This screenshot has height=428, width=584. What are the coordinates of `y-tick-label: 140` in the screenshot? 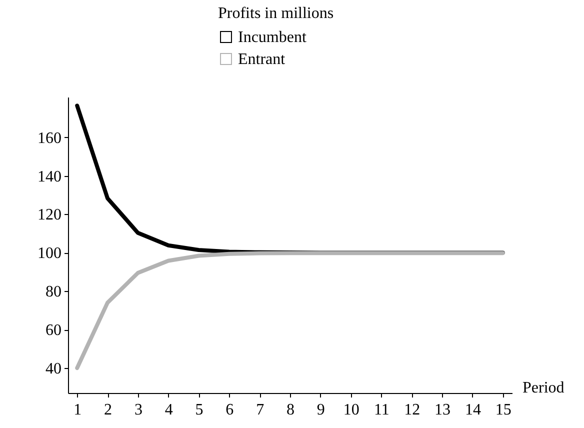 It's located at (50, 177).